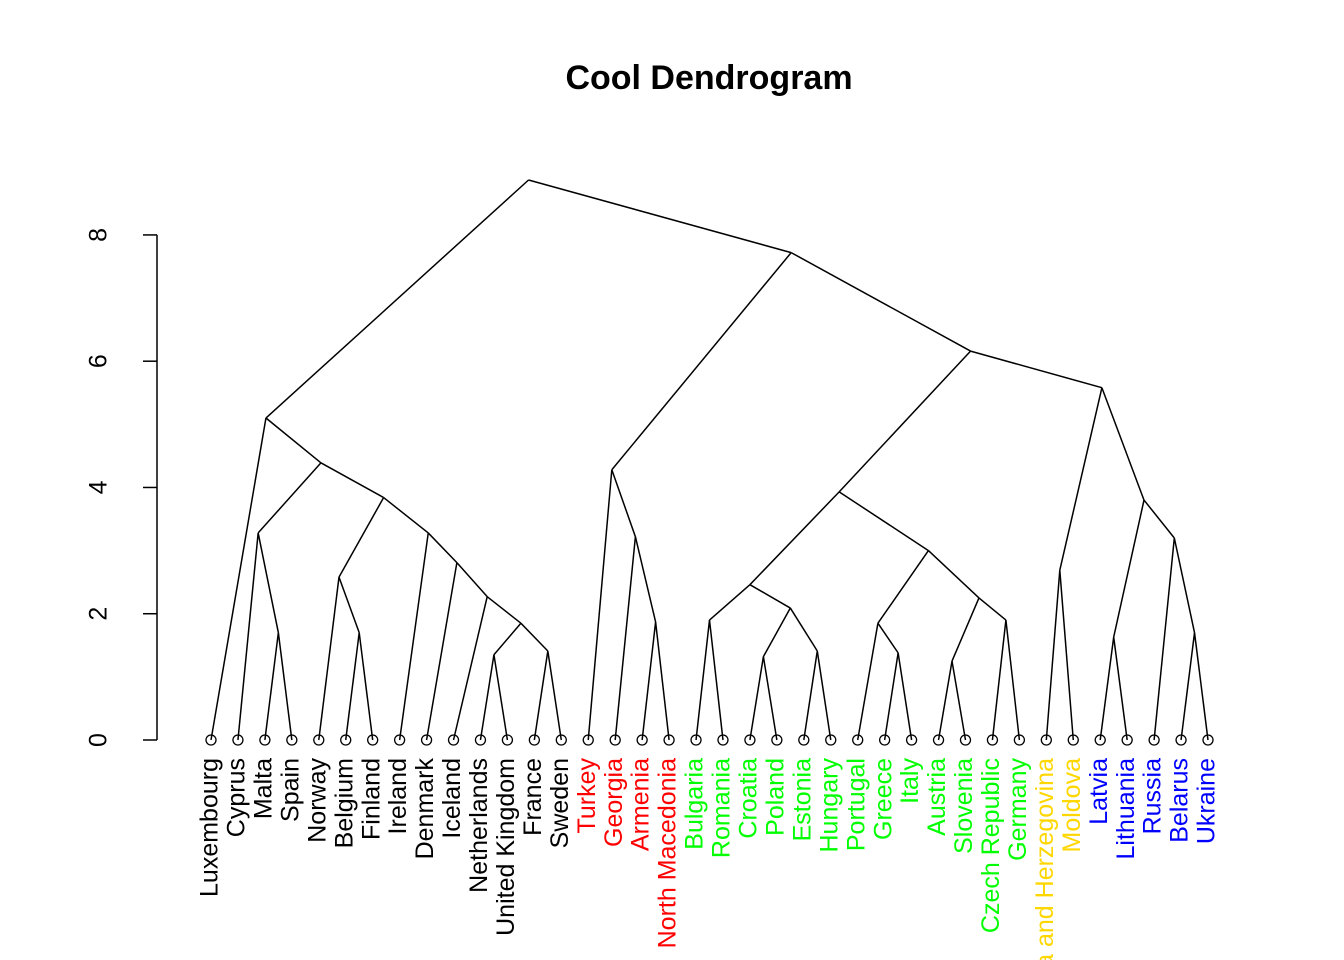  I want to click on y-tick-label: 2, so click(99, 614).